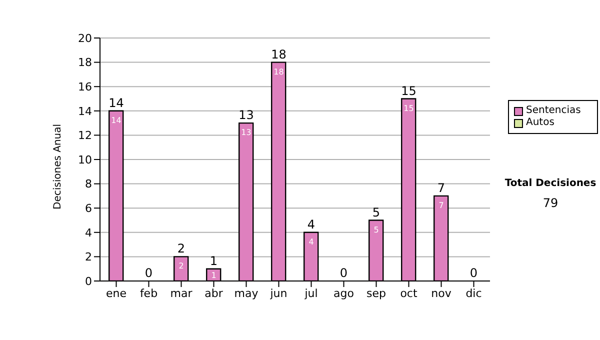 This screenshot has height=340, width=600. Describe the element at coordinates (85, 135) in the screenshot. I see `y-tick-label: 12` at that location.